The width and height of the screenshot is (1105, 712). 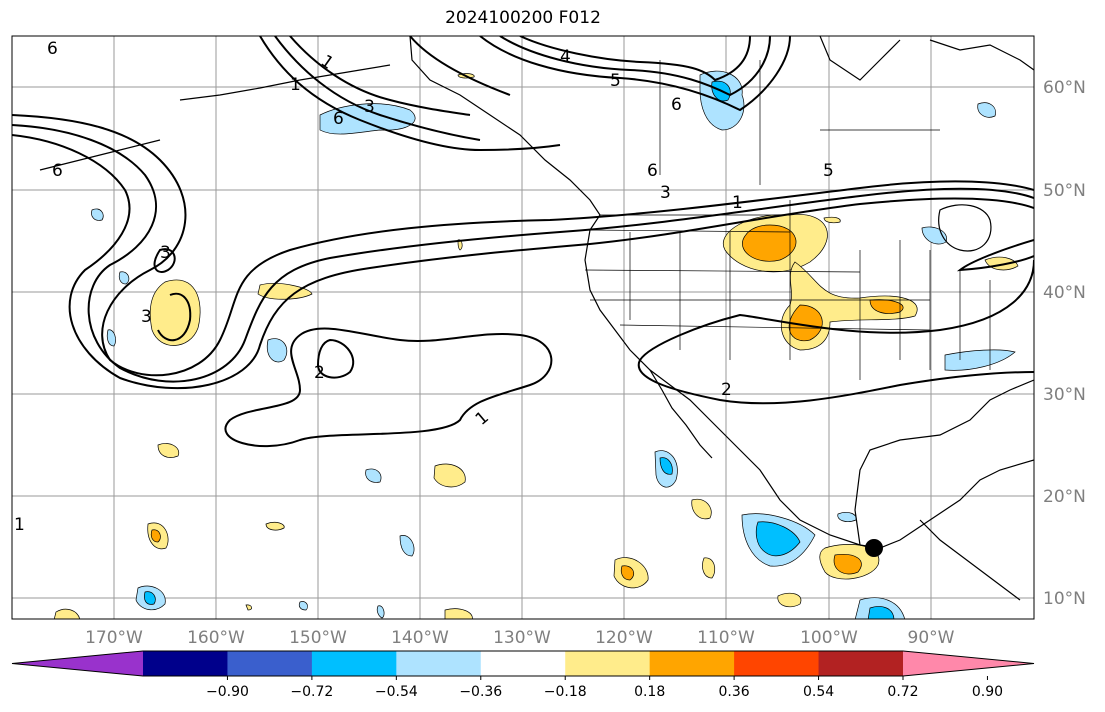 What do you see at coordinates (649, 692) in the screenshot?
I see `colorbar-tick-label: 0.18` at bounding box center [649, 692].